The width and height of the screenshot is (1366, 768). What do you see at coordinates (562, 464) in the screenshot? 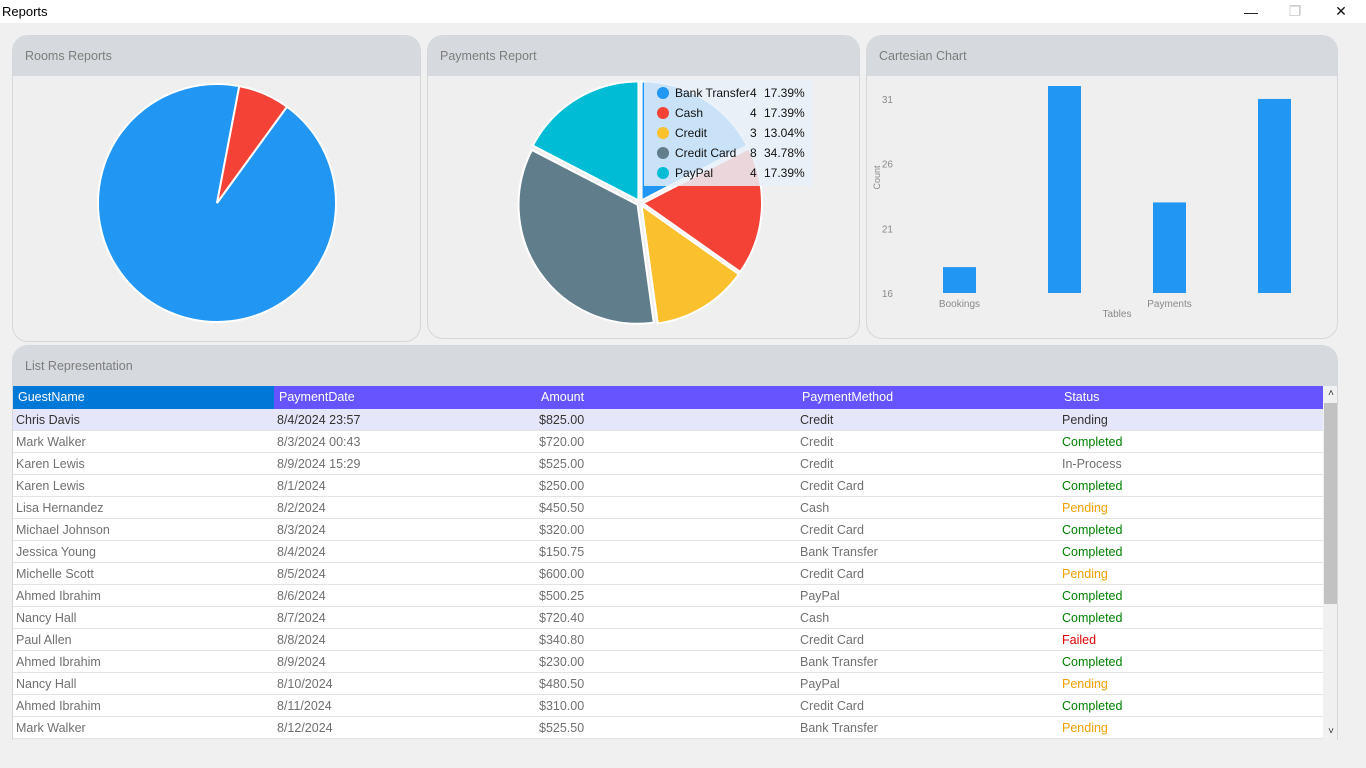
I see `cell-amount: $525.00` at bounding box center [562, 464].